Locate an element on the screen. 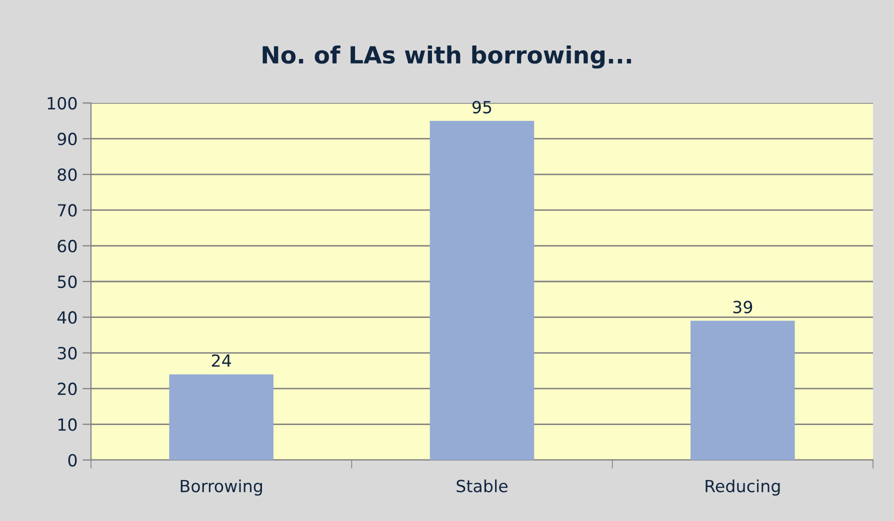 This screenshot has height=521, width=894. data-label: 95 is located at coordinates (482, 107).